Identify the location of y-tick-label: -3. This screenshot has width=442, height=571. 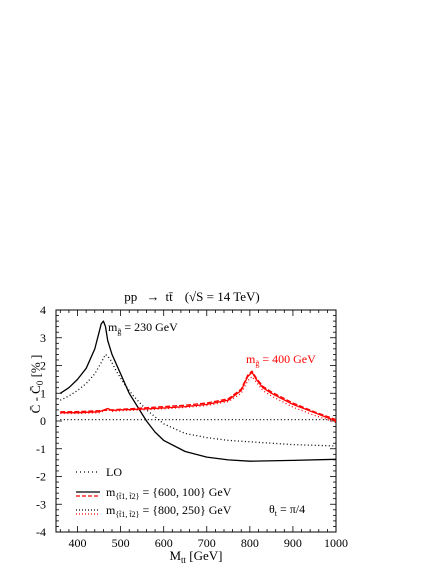
(41, 504).